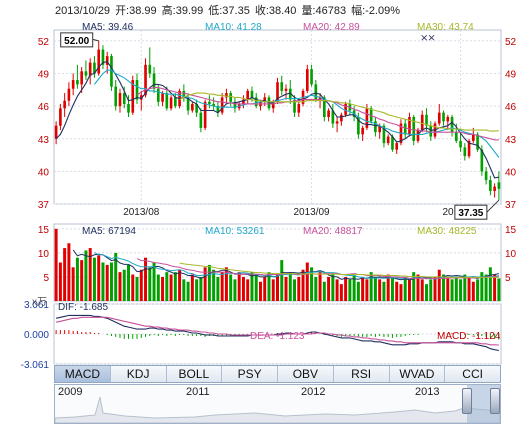  What do you see at coordinates (250, 374) in the screenshot?
I see `tab-psy: PSY` at bounding box center [250, 374].